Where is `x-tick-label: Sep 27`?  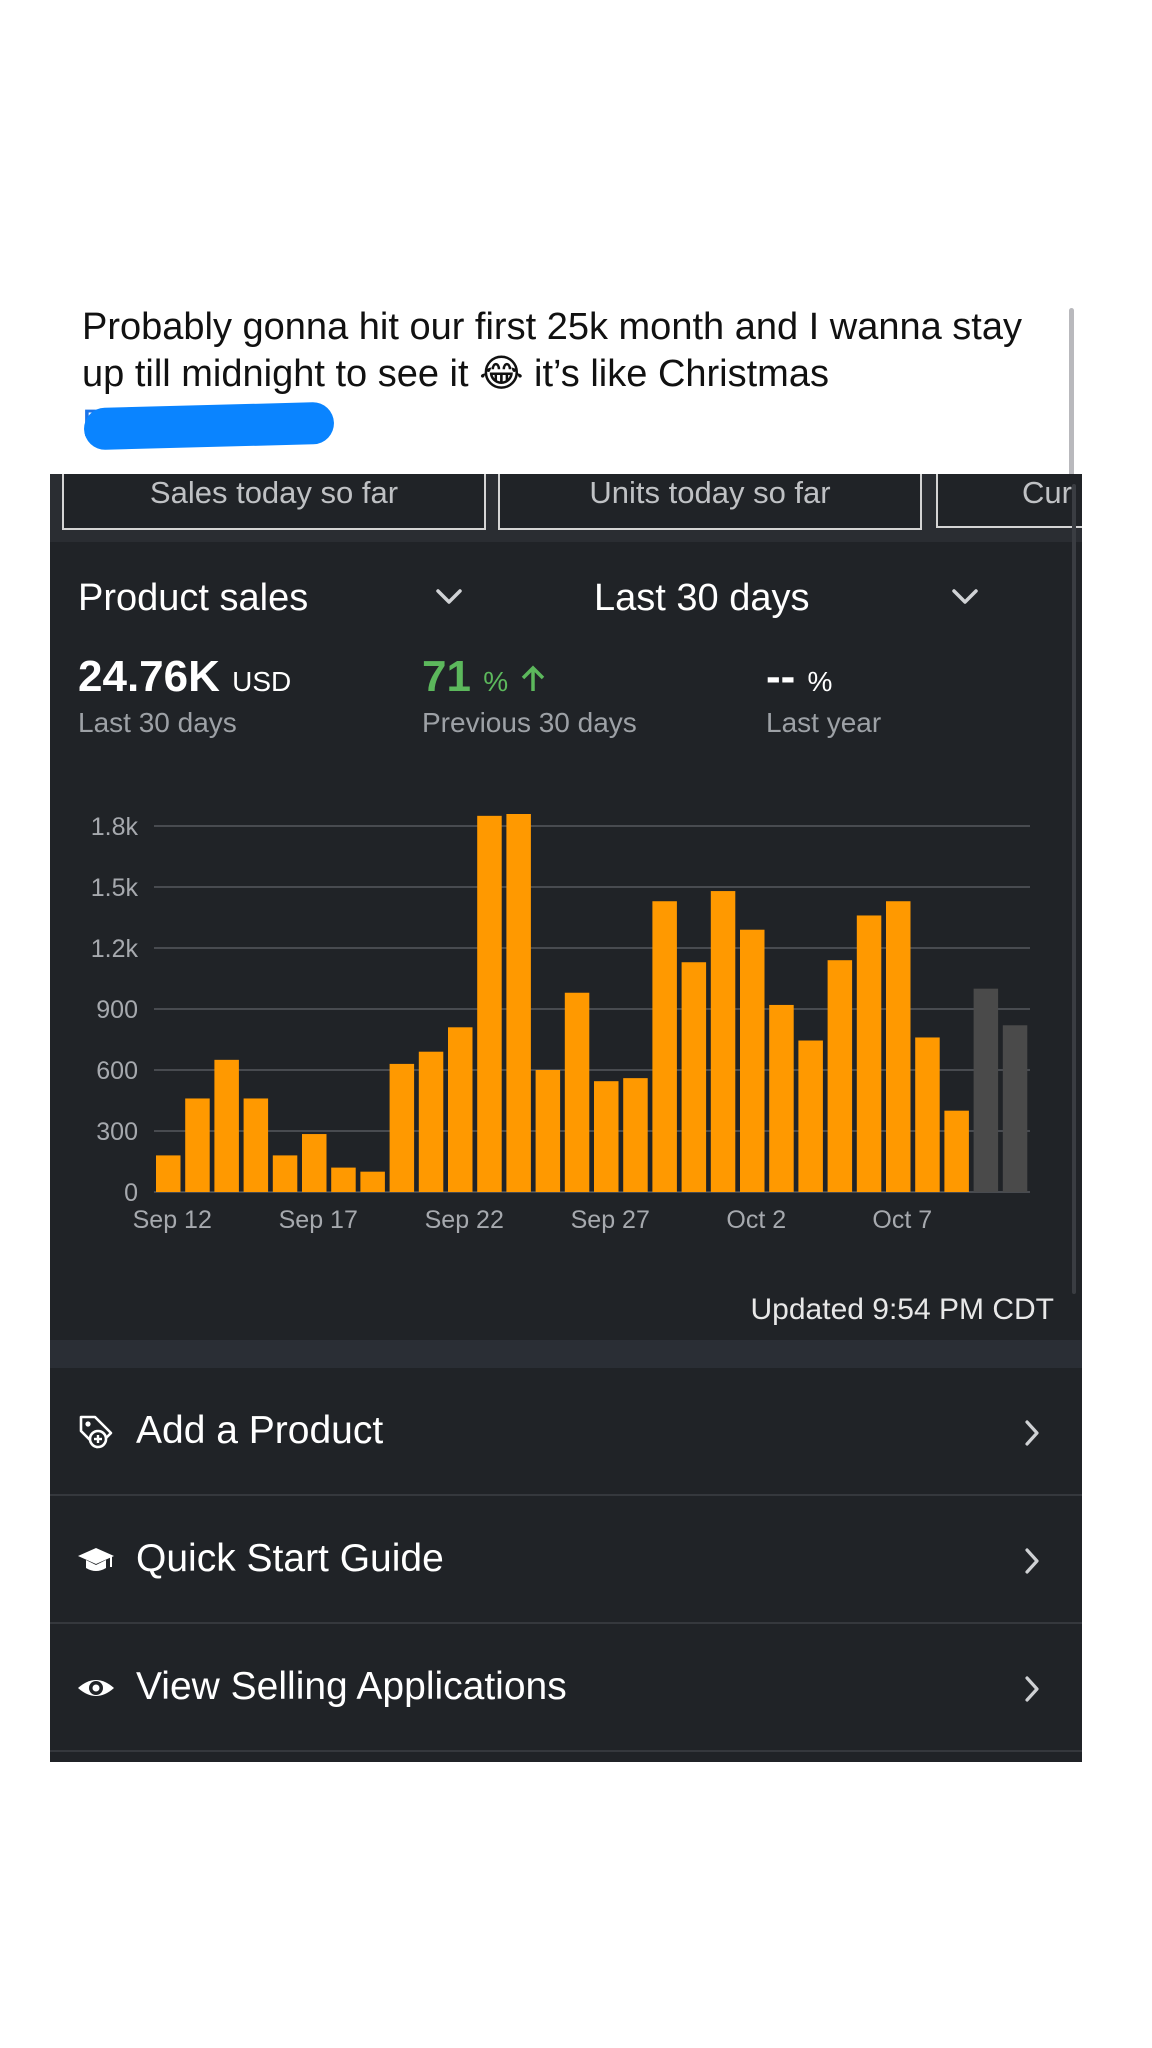 x-tick-label: Sep 27 is located at coordinates (610, 1220).